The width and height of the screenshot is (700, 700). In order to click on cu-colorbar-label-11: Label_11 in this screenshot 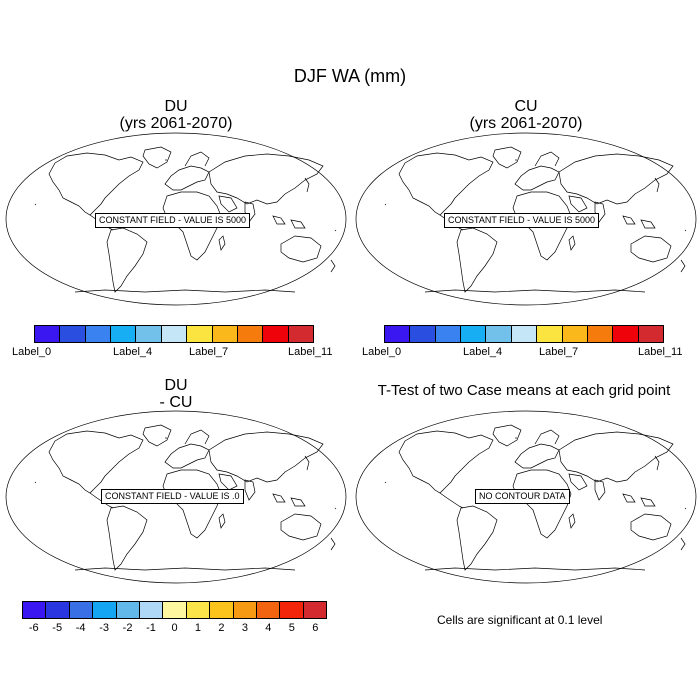, I will do `click(660, 352)`.